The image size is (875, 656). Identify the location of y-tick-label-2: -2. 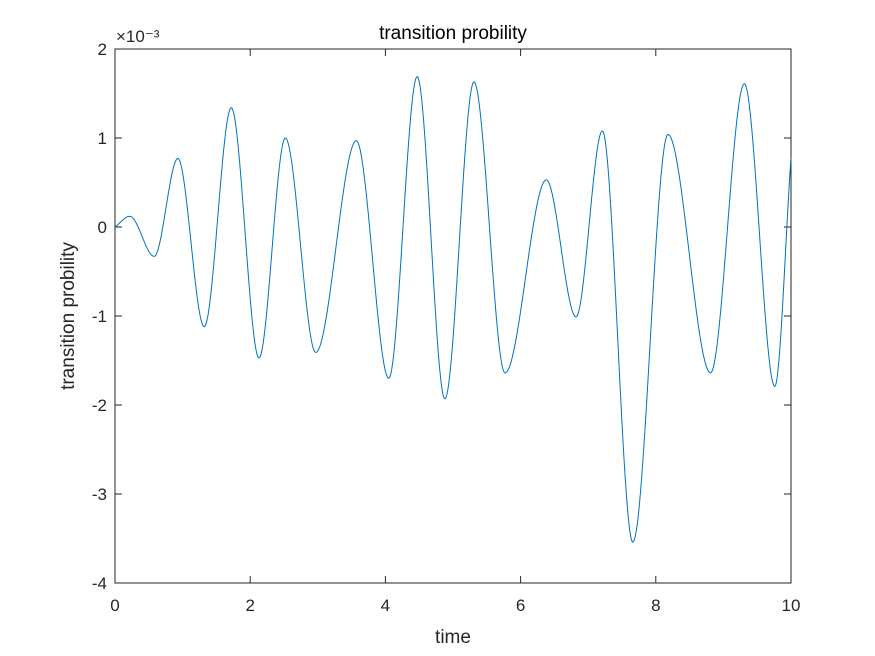
(99, 405).